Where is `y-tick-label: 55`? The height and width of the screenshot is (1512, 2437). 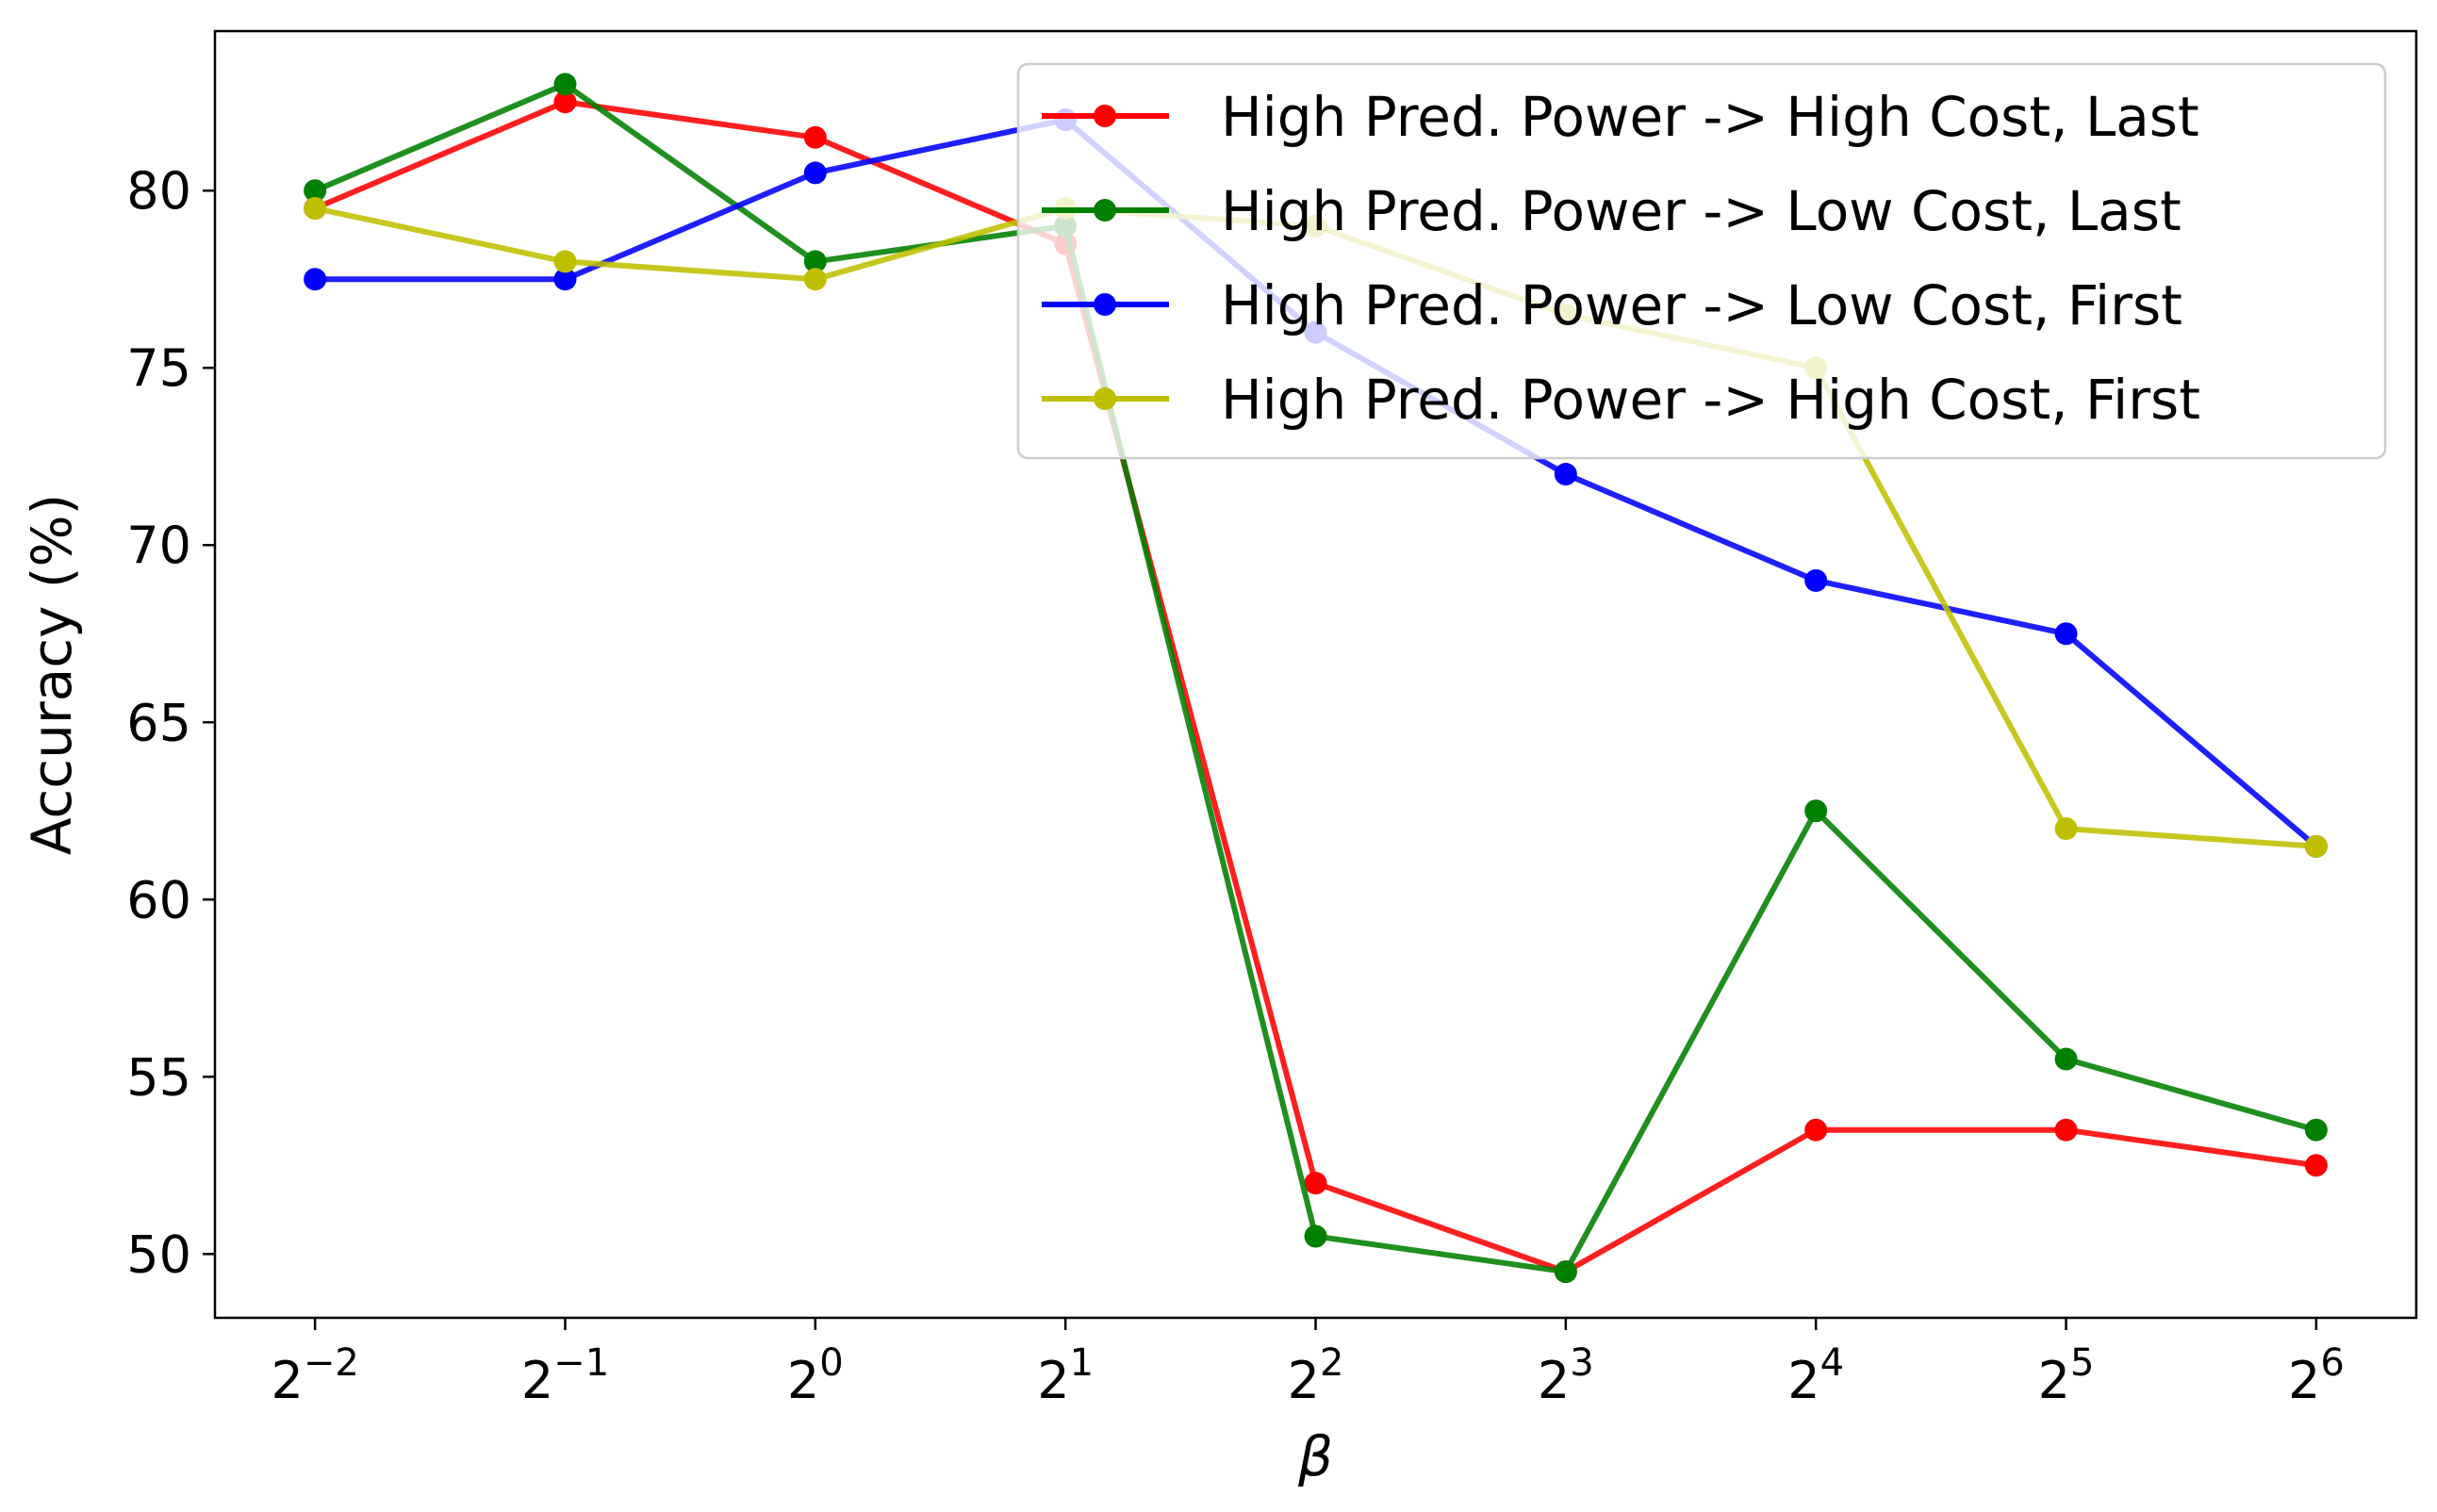
y-tick-label: 55 is located at coordinates (158, 1077).